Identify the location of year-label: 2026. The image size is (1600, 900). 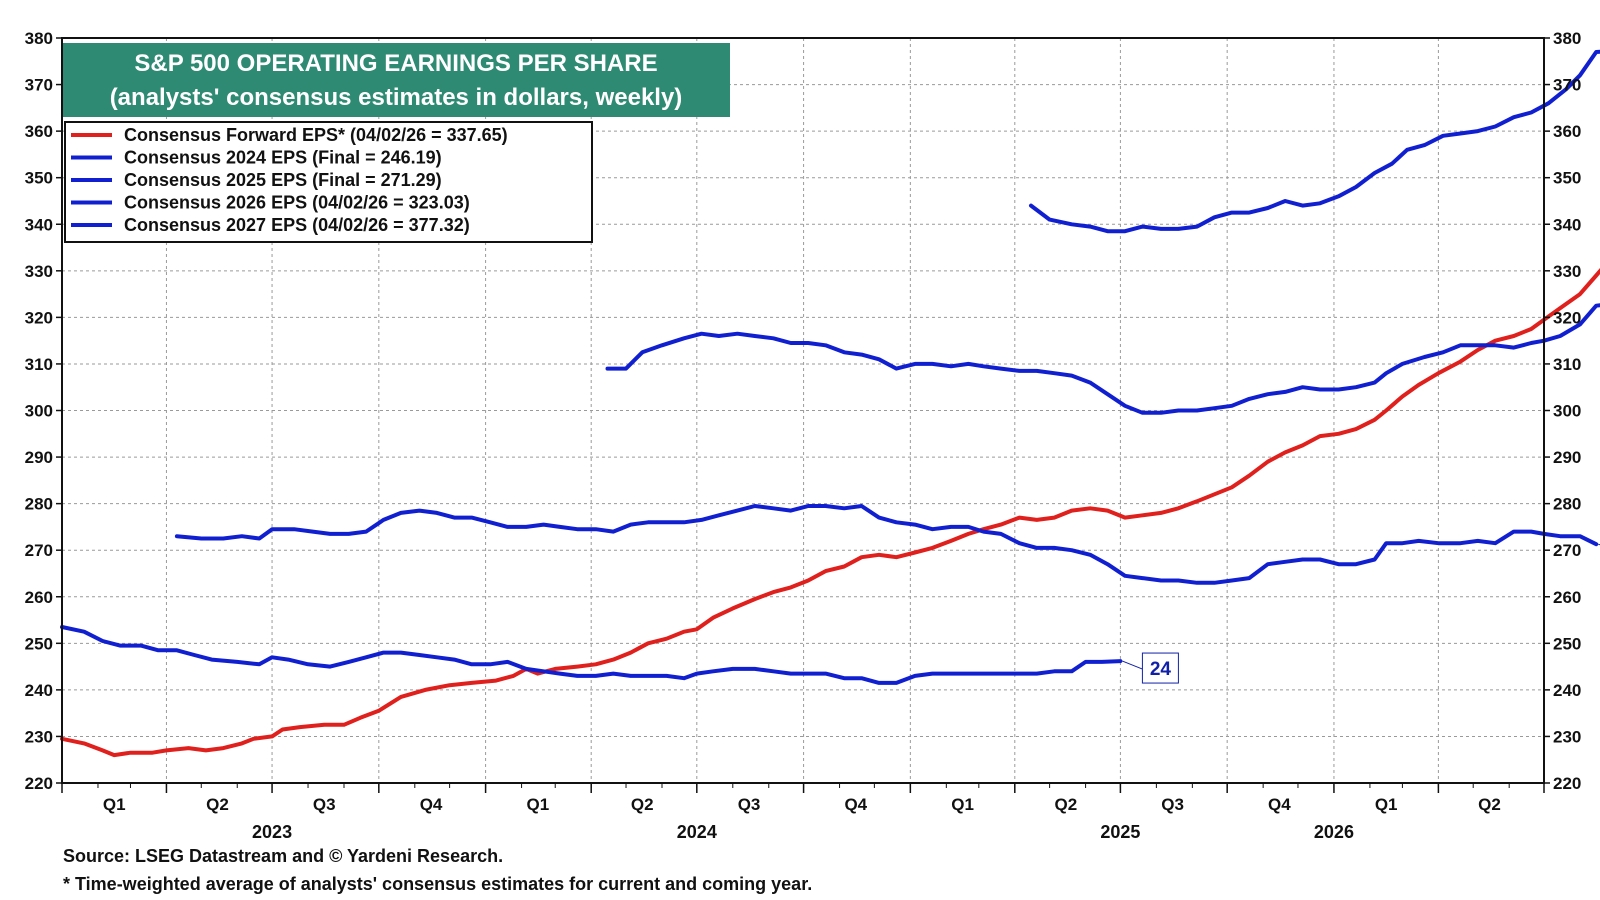
(1334, 832).